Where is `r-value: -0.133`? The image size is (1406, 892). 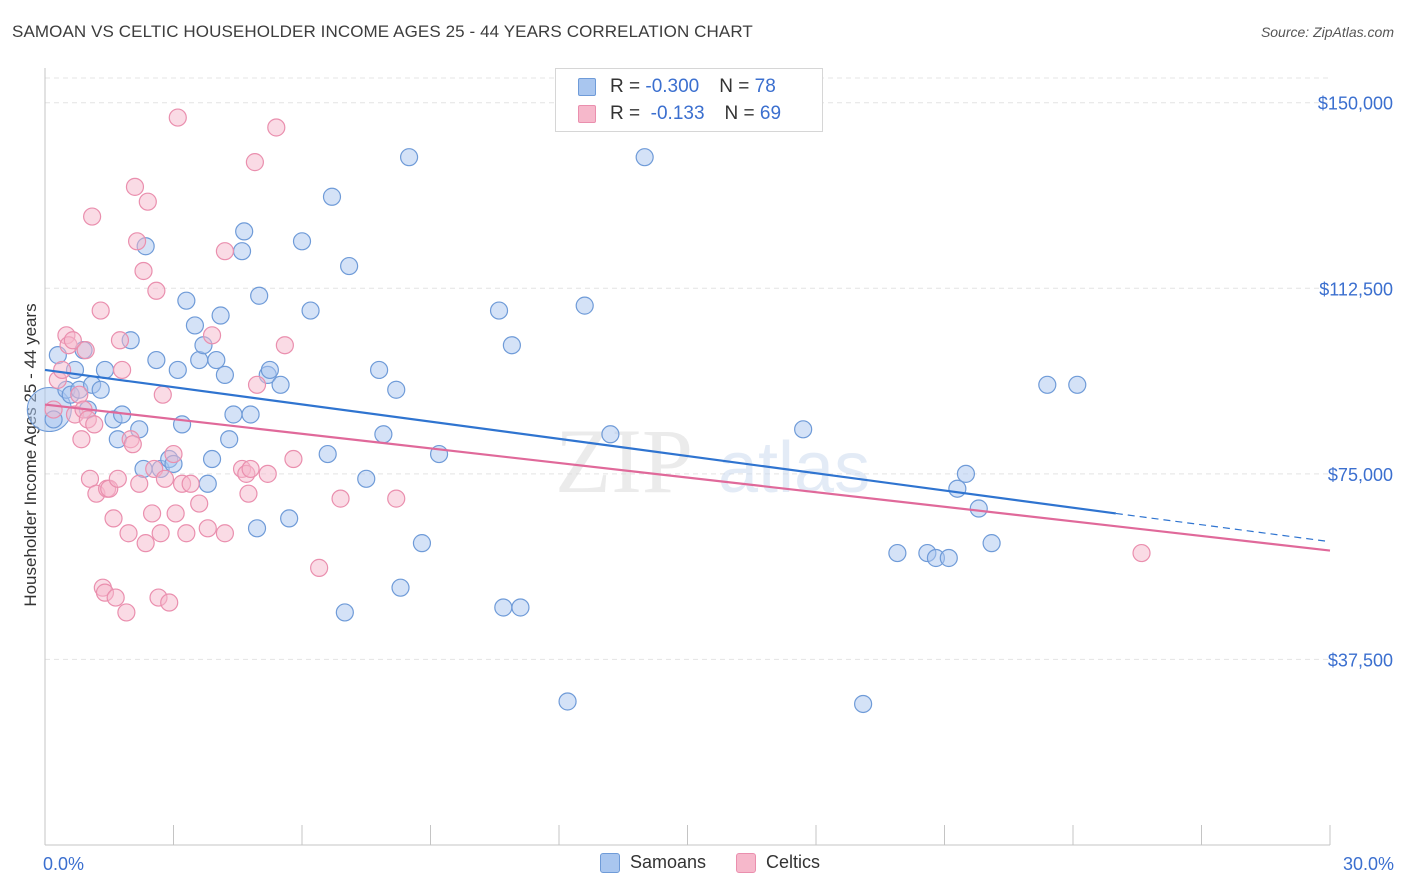
r-value: -0.133 is located at coordinates (675, 113).